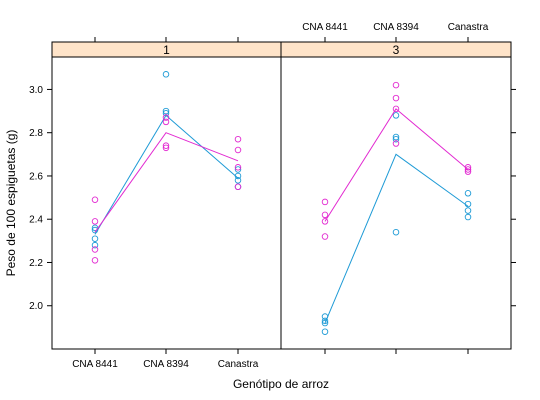  What do you see at coordinates (281, 384) in the screenshot?
I see `x-axis-title: Genótipo de arroz` at bounding box center [281, 384].